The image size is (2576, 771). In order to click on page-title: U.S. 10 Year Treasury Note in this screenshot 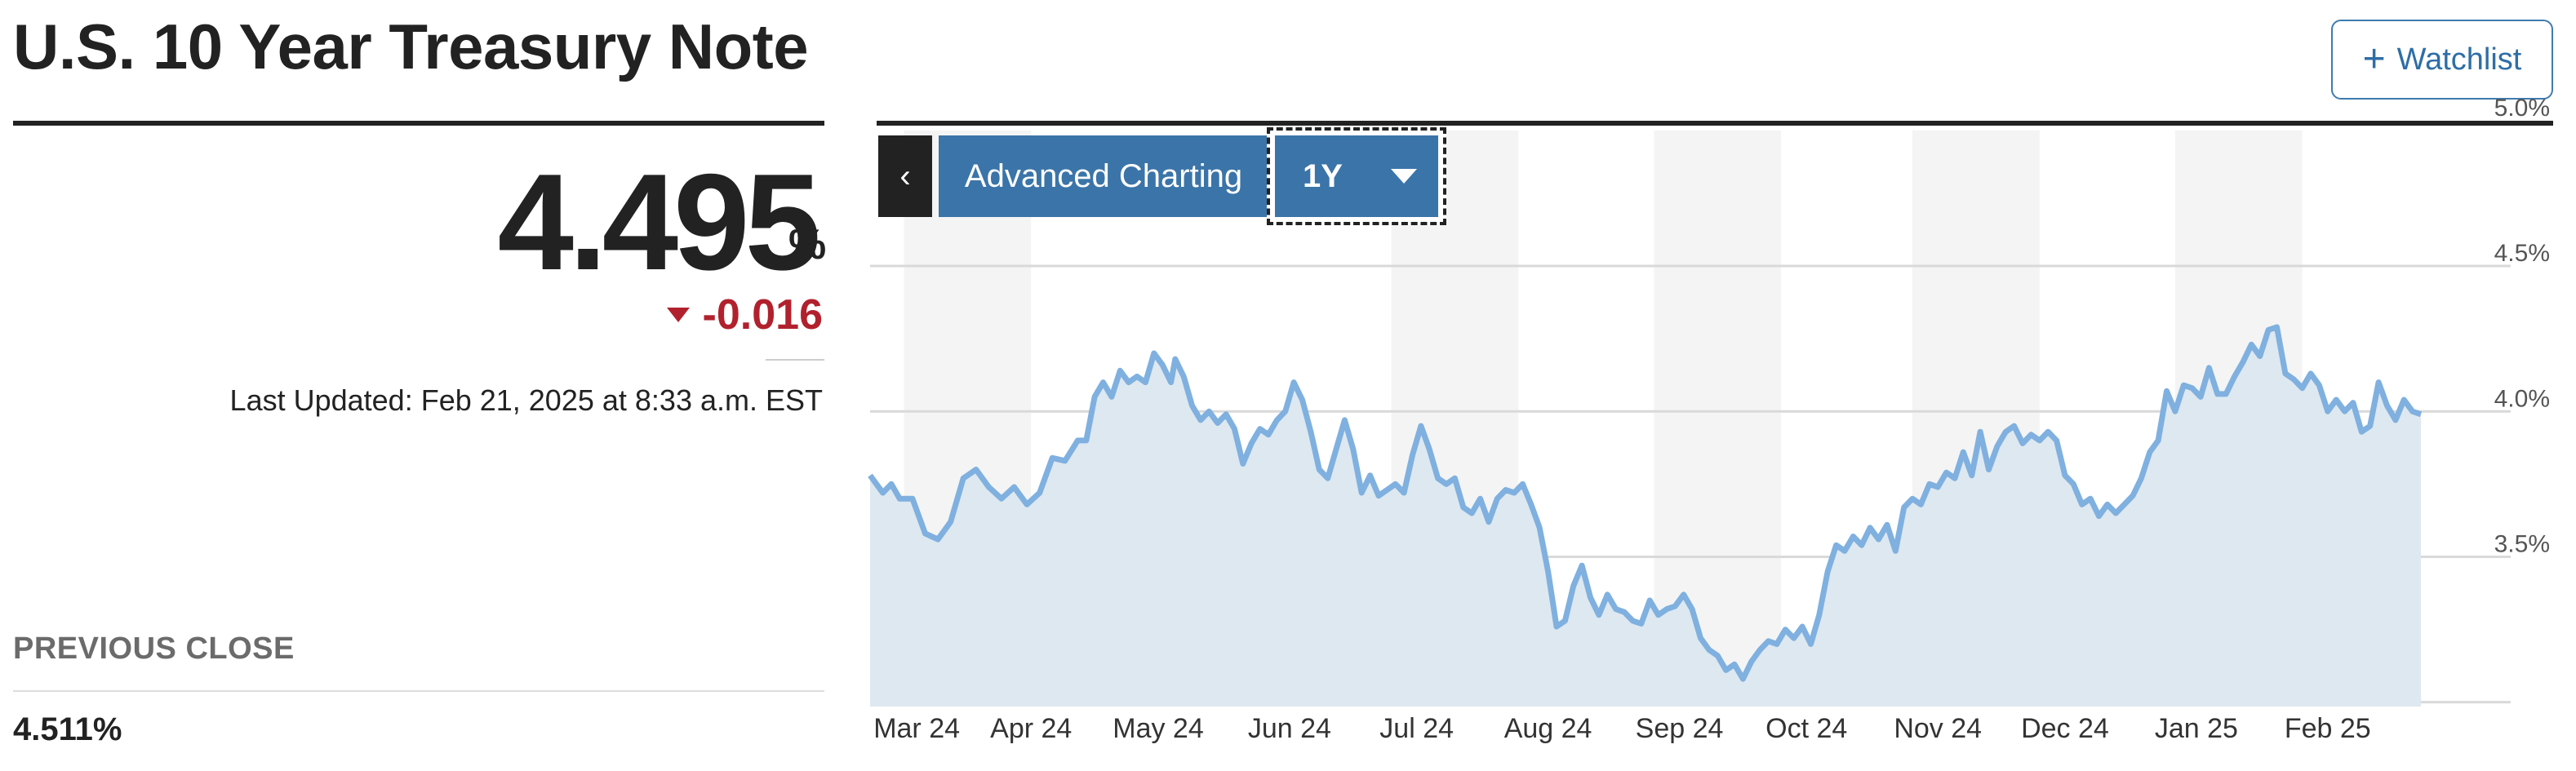, I will do `click(411, 46)`.